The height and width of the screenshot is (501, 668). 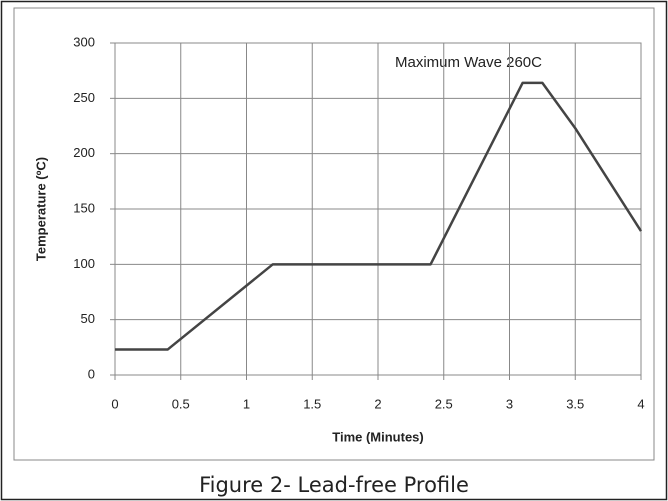 What do you see at coordinates (444, 403) in the screenshot?
I see `x-tick-label: 2.5` at bounding box center [444, 403].